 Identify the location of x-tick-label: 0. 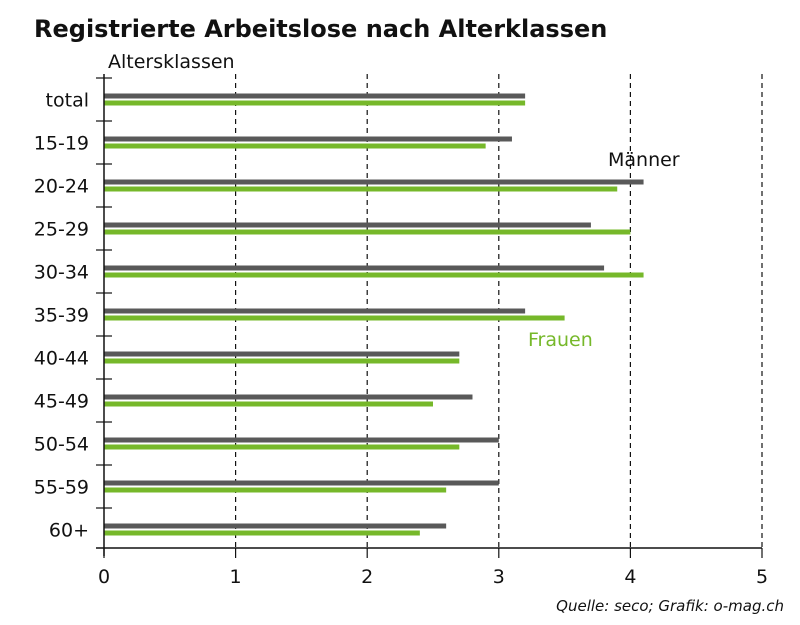
(104, 577).